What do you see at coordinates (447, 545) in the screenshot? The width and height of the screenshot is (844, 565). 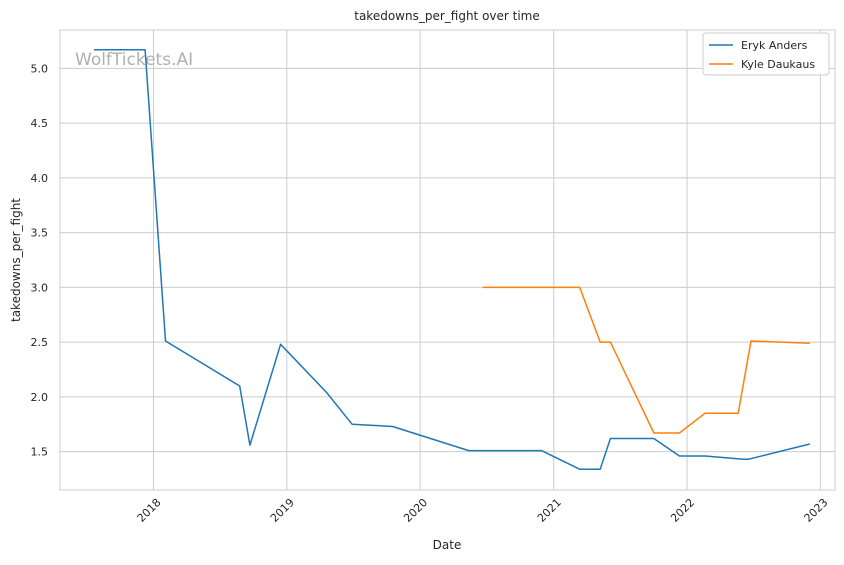 I see `x-axis-label: Date` at bounding box center [447, 545].